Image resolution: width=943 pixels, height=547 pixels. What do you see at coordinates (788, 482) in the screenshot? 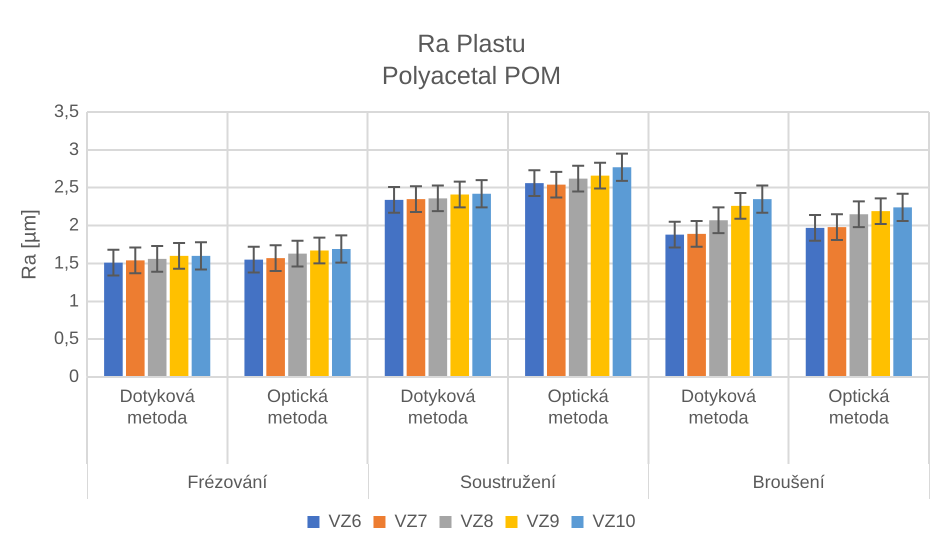
I see `text: Broušení` at bounding box center [788, 482].